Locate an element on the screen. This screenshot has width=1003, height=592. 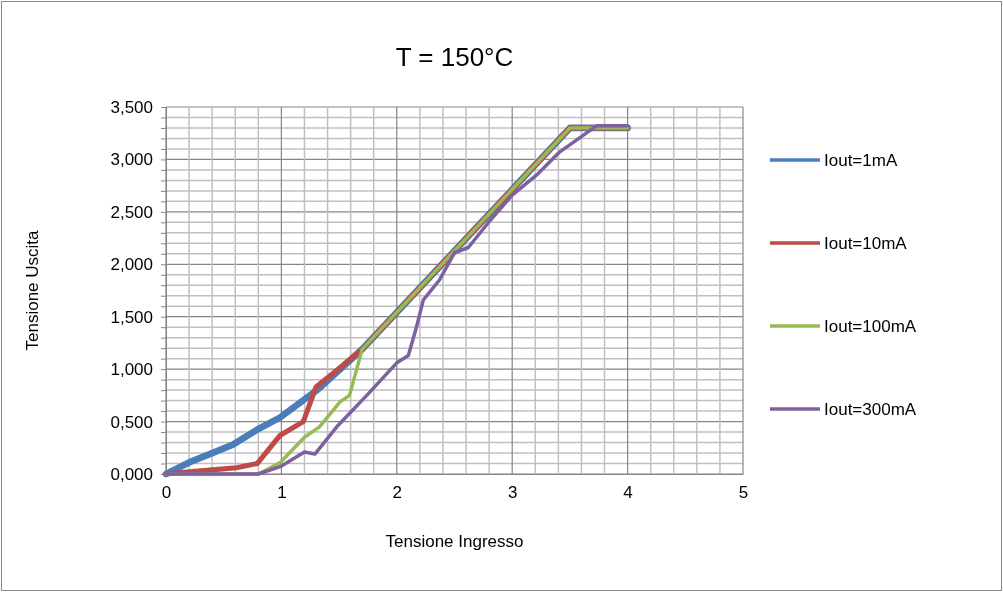
y-tick-label: 3,000 is located at coordinates (131, 160).